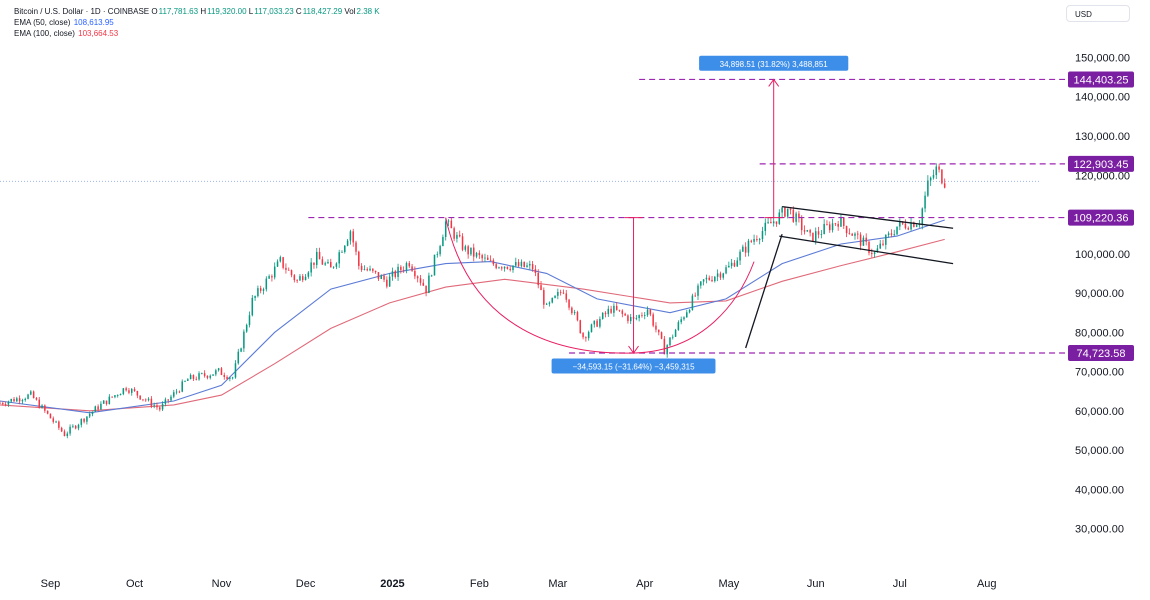 Image resolution: width=1150 pixels, height=600 pixels. What do you see at coordinates (197, 33) in the screenshot?
I see `legend-ema100-row: EMA (100, close) 103,664.53` at bounding box center [197, 33].